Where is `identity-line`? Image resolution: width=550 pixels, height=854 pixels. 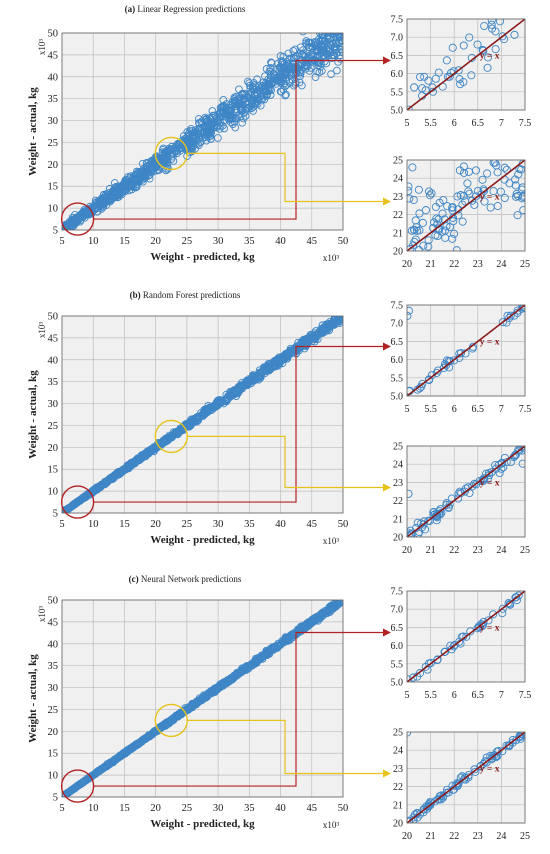
identity-line is located at coordinates (466, 64).